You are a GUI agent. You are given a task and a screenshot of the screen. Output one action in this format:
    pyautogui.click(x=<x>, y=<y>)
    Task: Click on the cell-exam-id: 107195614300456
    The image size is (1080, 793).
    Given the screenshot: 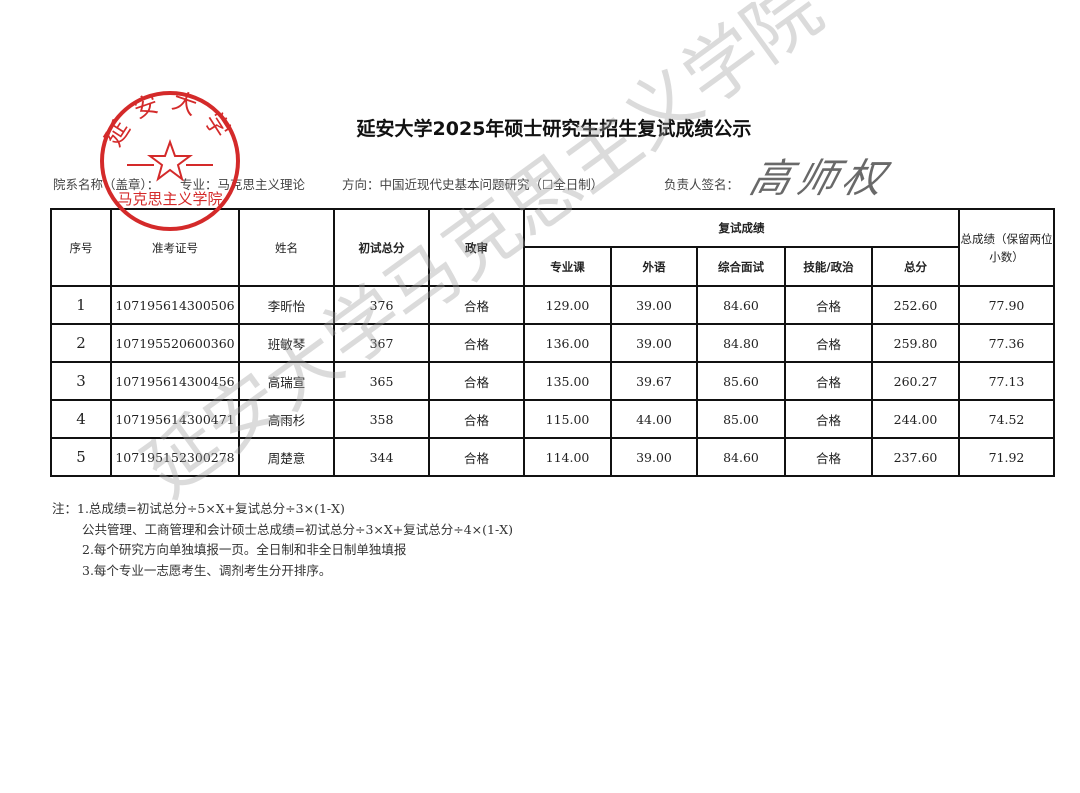 What is the action you would take?
    pyautogui.click(x=175, y=381)
    